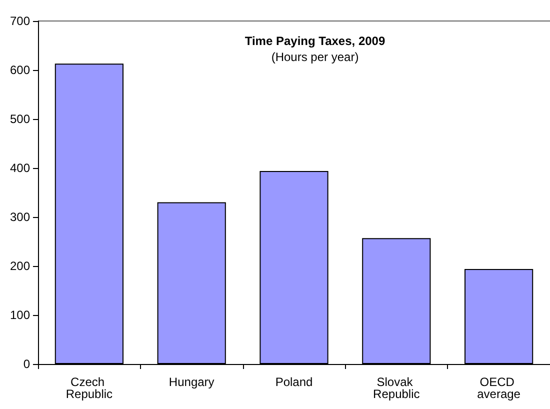 This screenshot has height=409, width=550. What do you see at coordinates (20, 168) in the screenshot?
I see `y-tick-label: 400` at bounding box center [20, 168].